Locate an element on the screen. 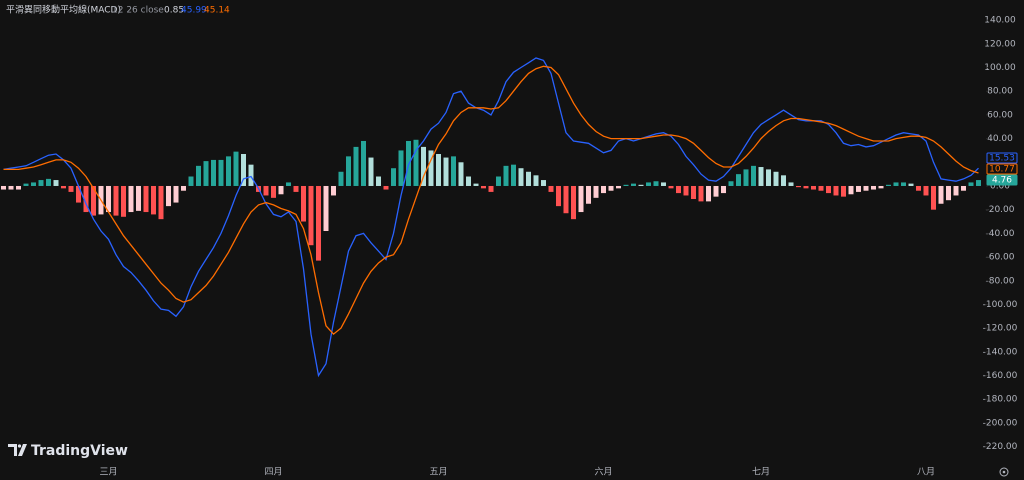  price-tag-label: 4.76 is located at coordinates (1002, 181).